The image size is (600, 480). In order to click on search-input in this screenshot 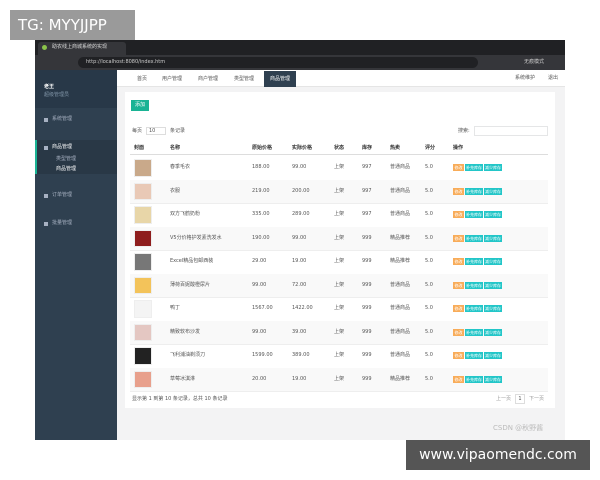, I will do `click(511, 131)`.